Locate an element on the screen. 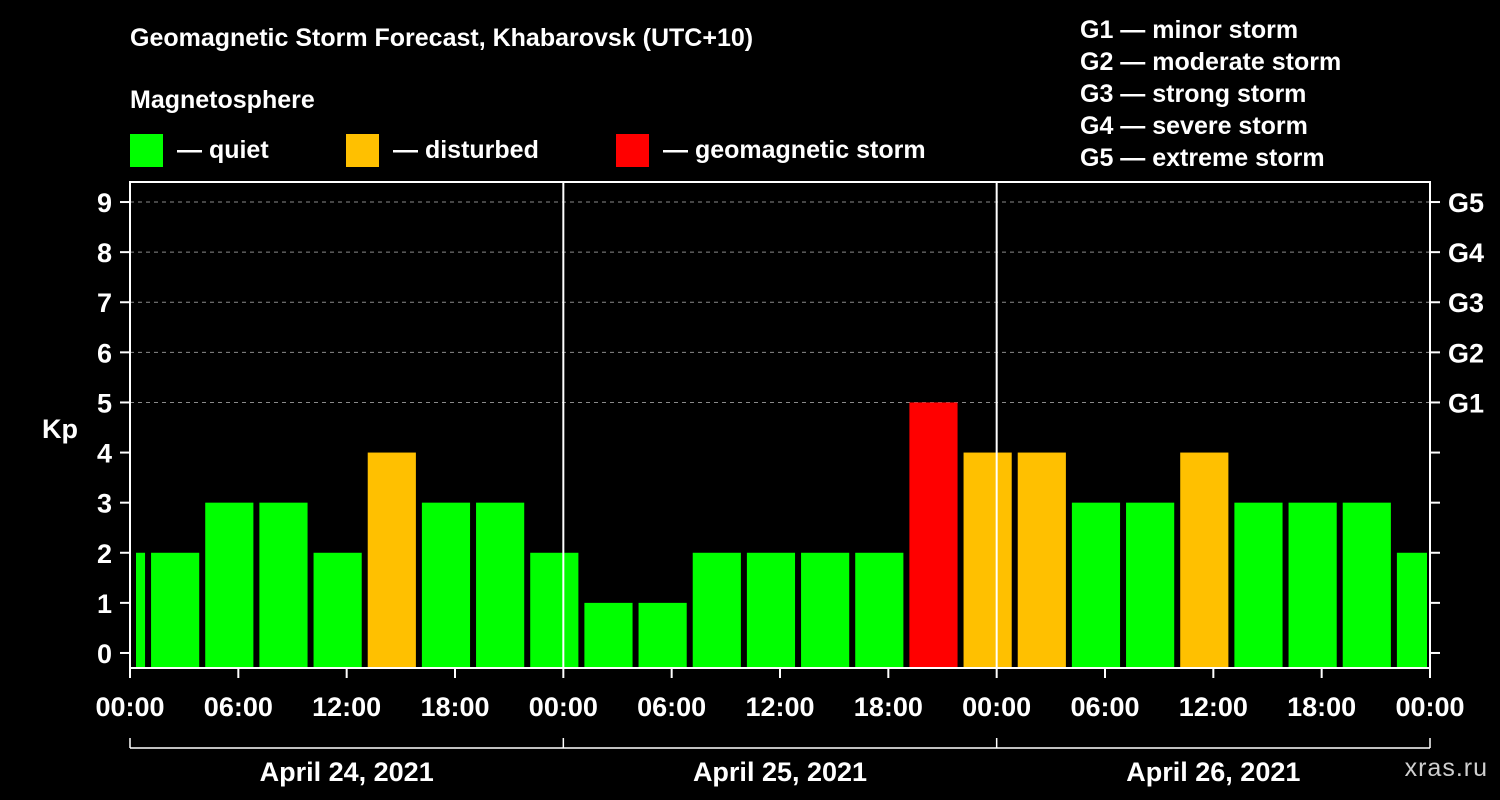 This screenshot has height=800, width=1500. g-scale-label: G2 is located at coordinates (1466, 353).